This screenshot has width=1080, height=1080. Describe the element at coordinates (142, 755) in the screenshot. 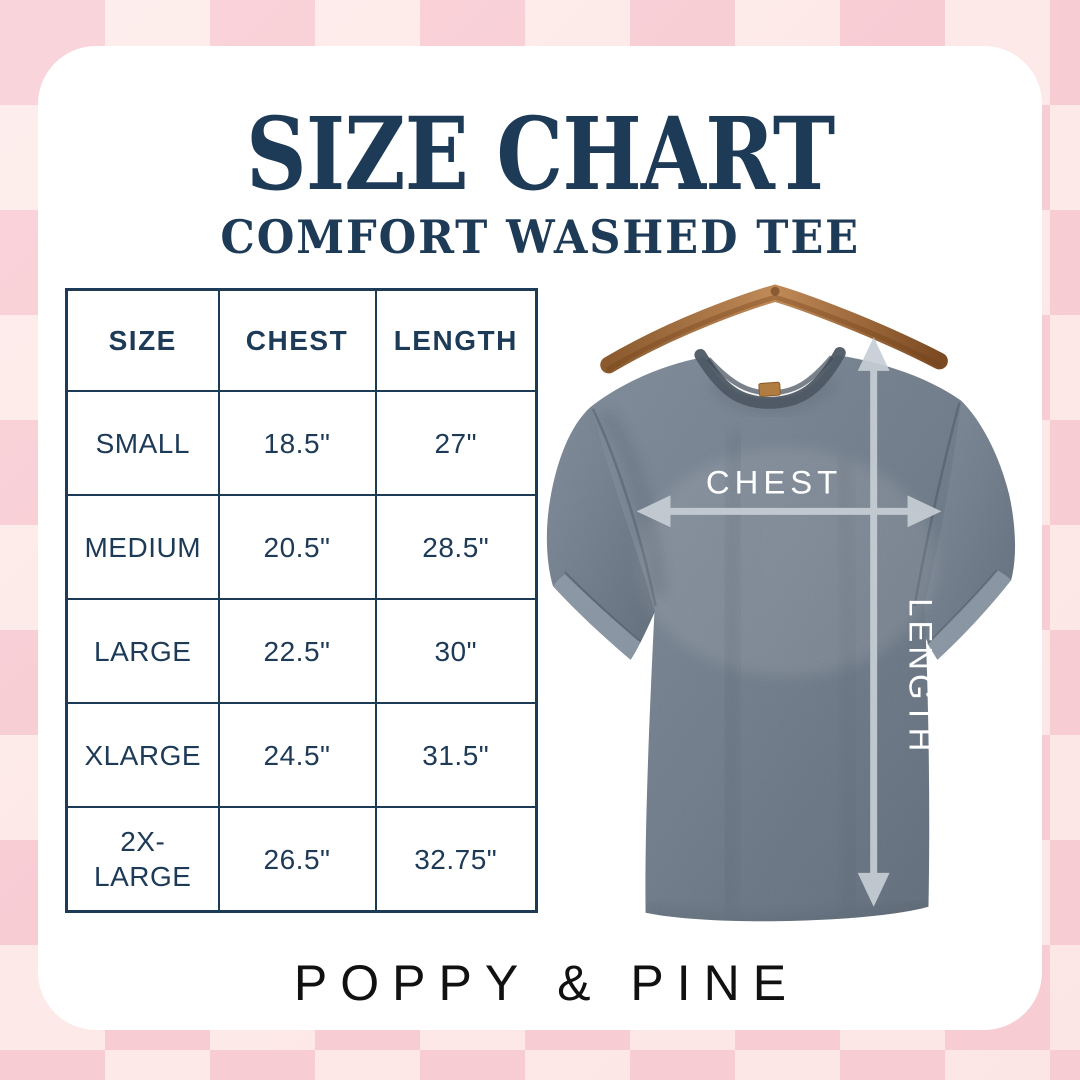

I see `size-cell: XLARGE` at that location.